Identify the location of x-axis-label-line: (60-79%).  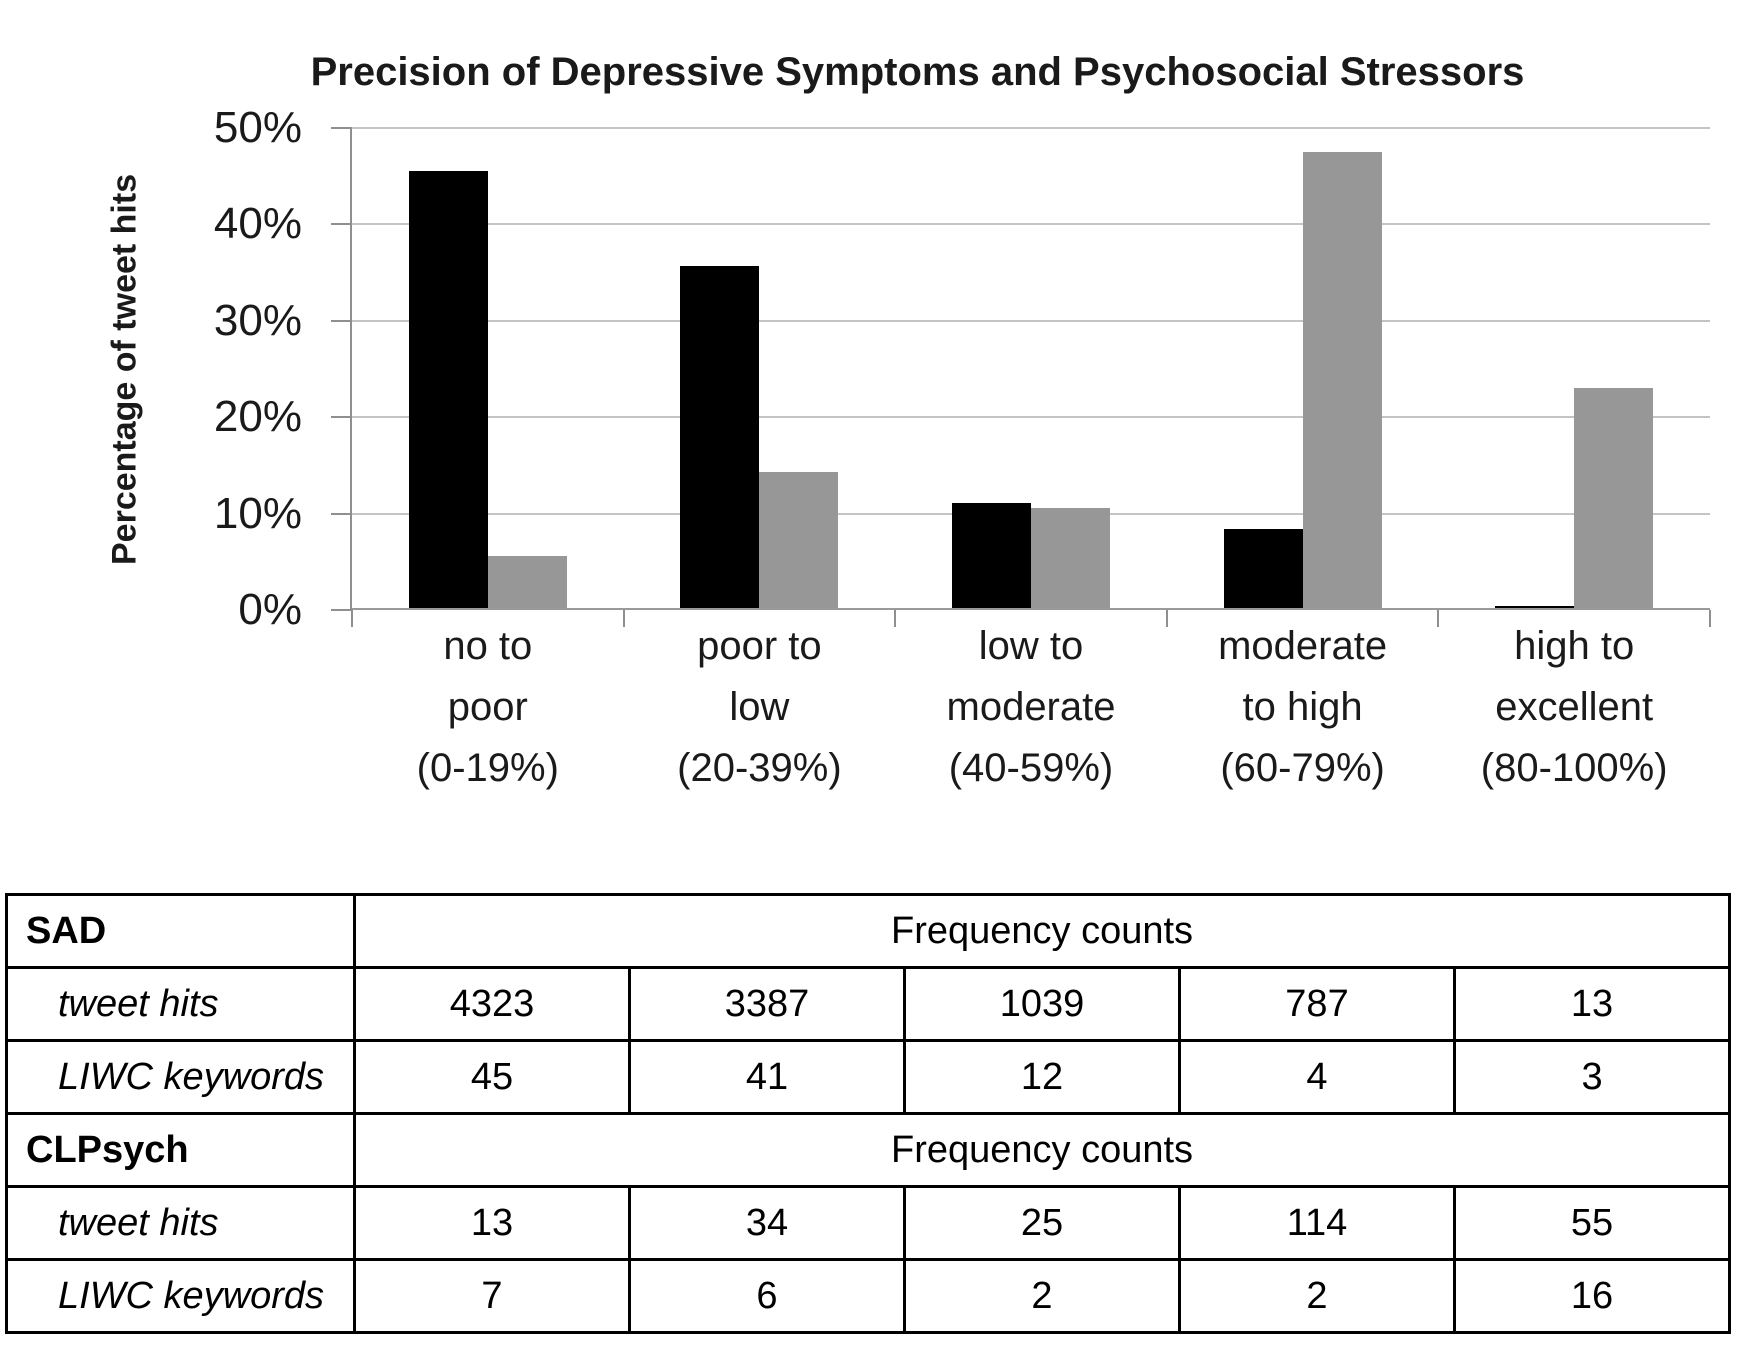
(1302, 768).